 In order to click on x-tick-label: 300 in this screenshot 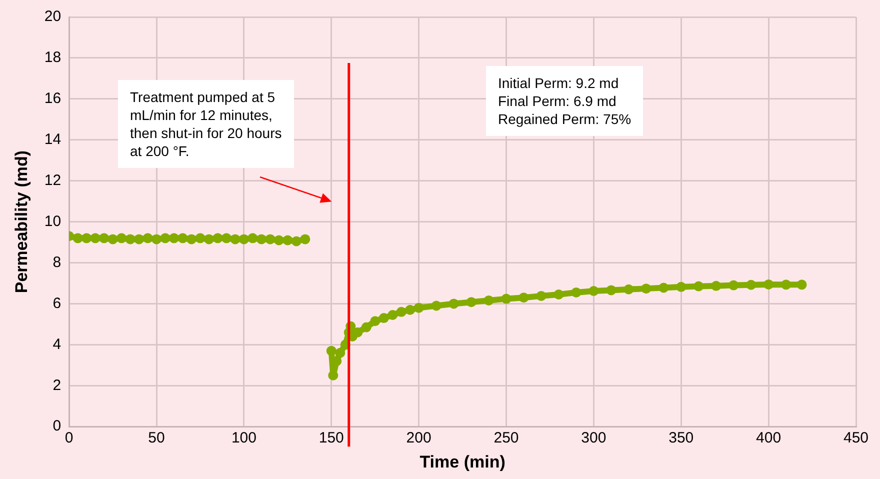, I will do `click(593, 438)`.